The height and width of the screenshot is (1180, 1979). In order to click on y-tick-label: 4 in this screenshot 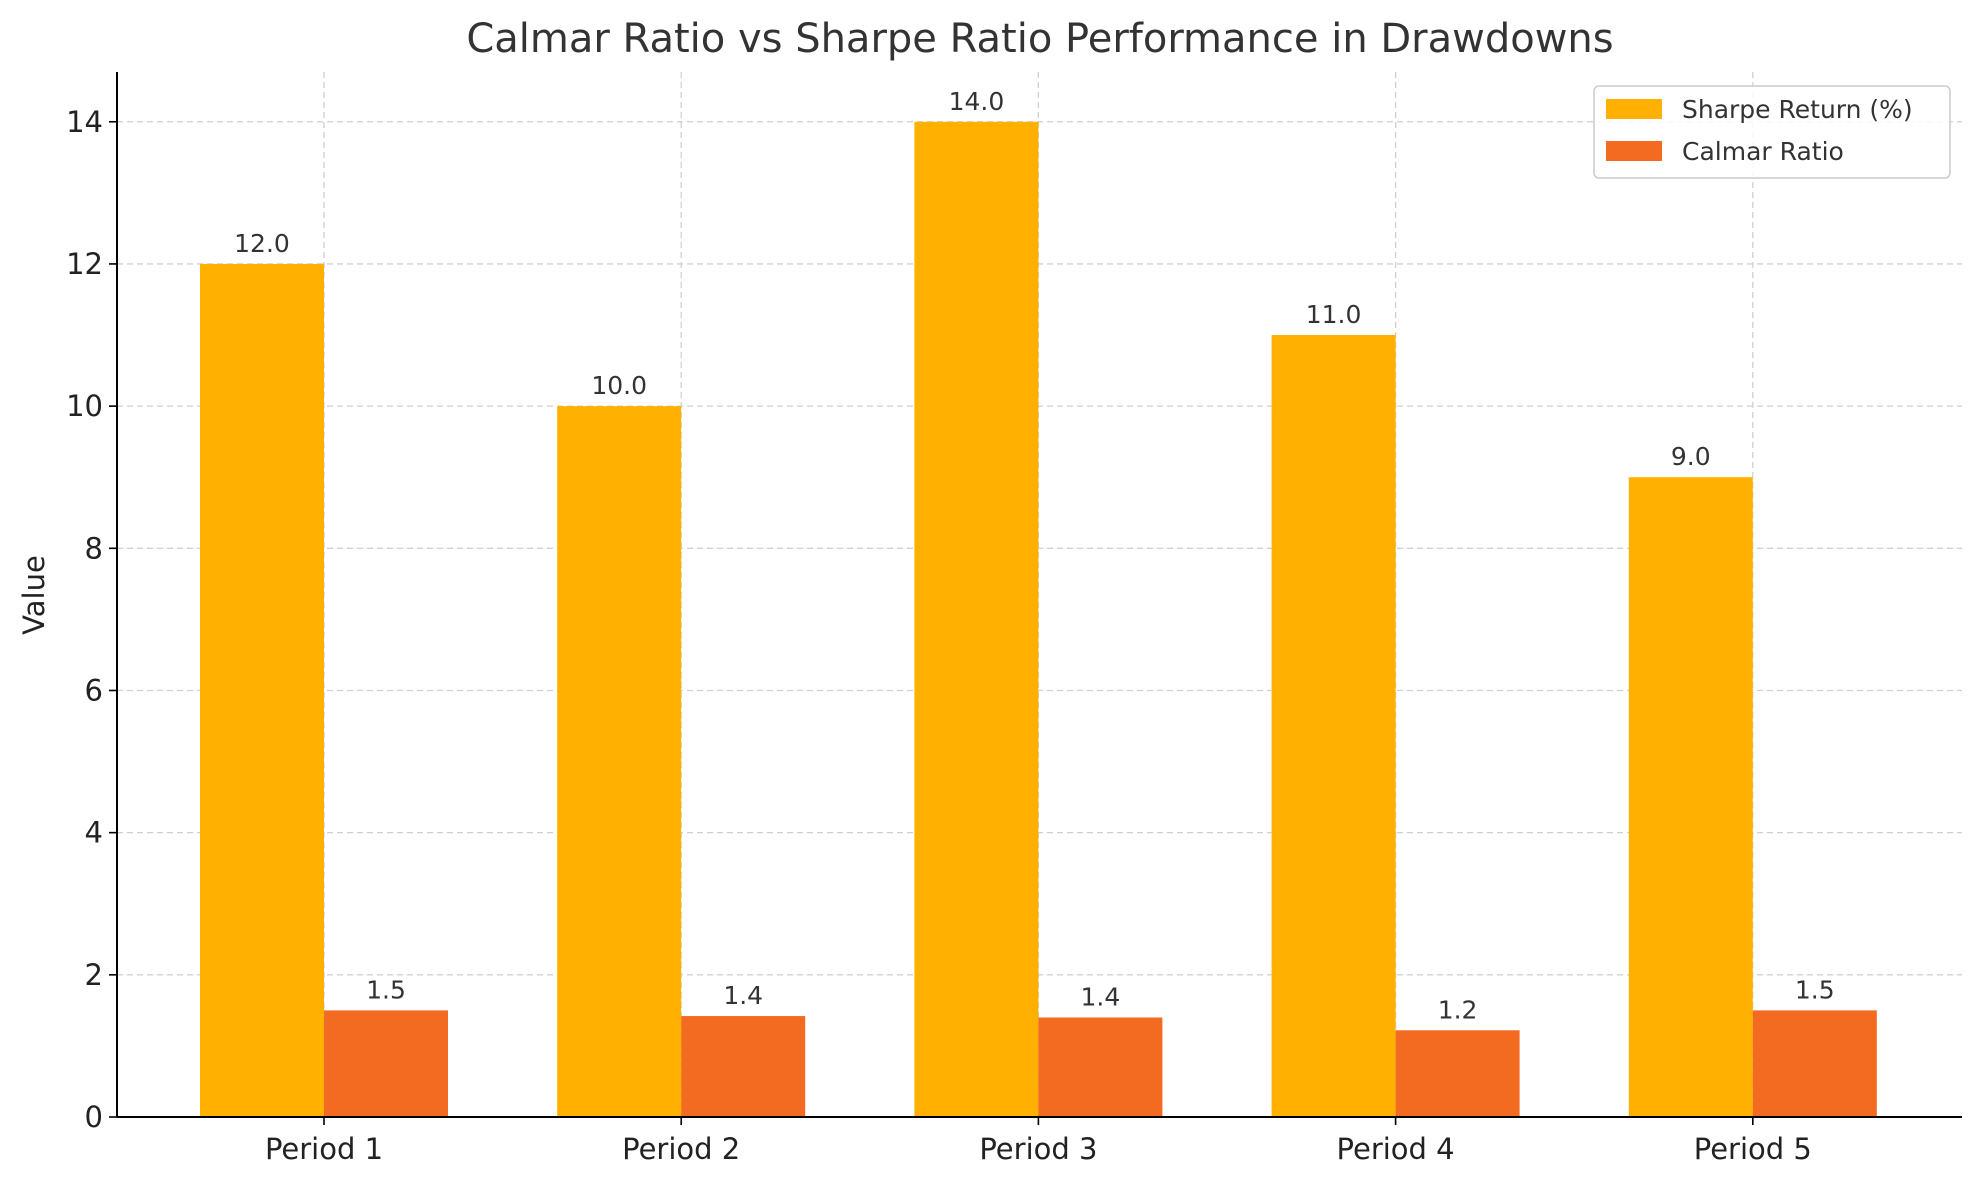, I will do `click(94, 833)`.